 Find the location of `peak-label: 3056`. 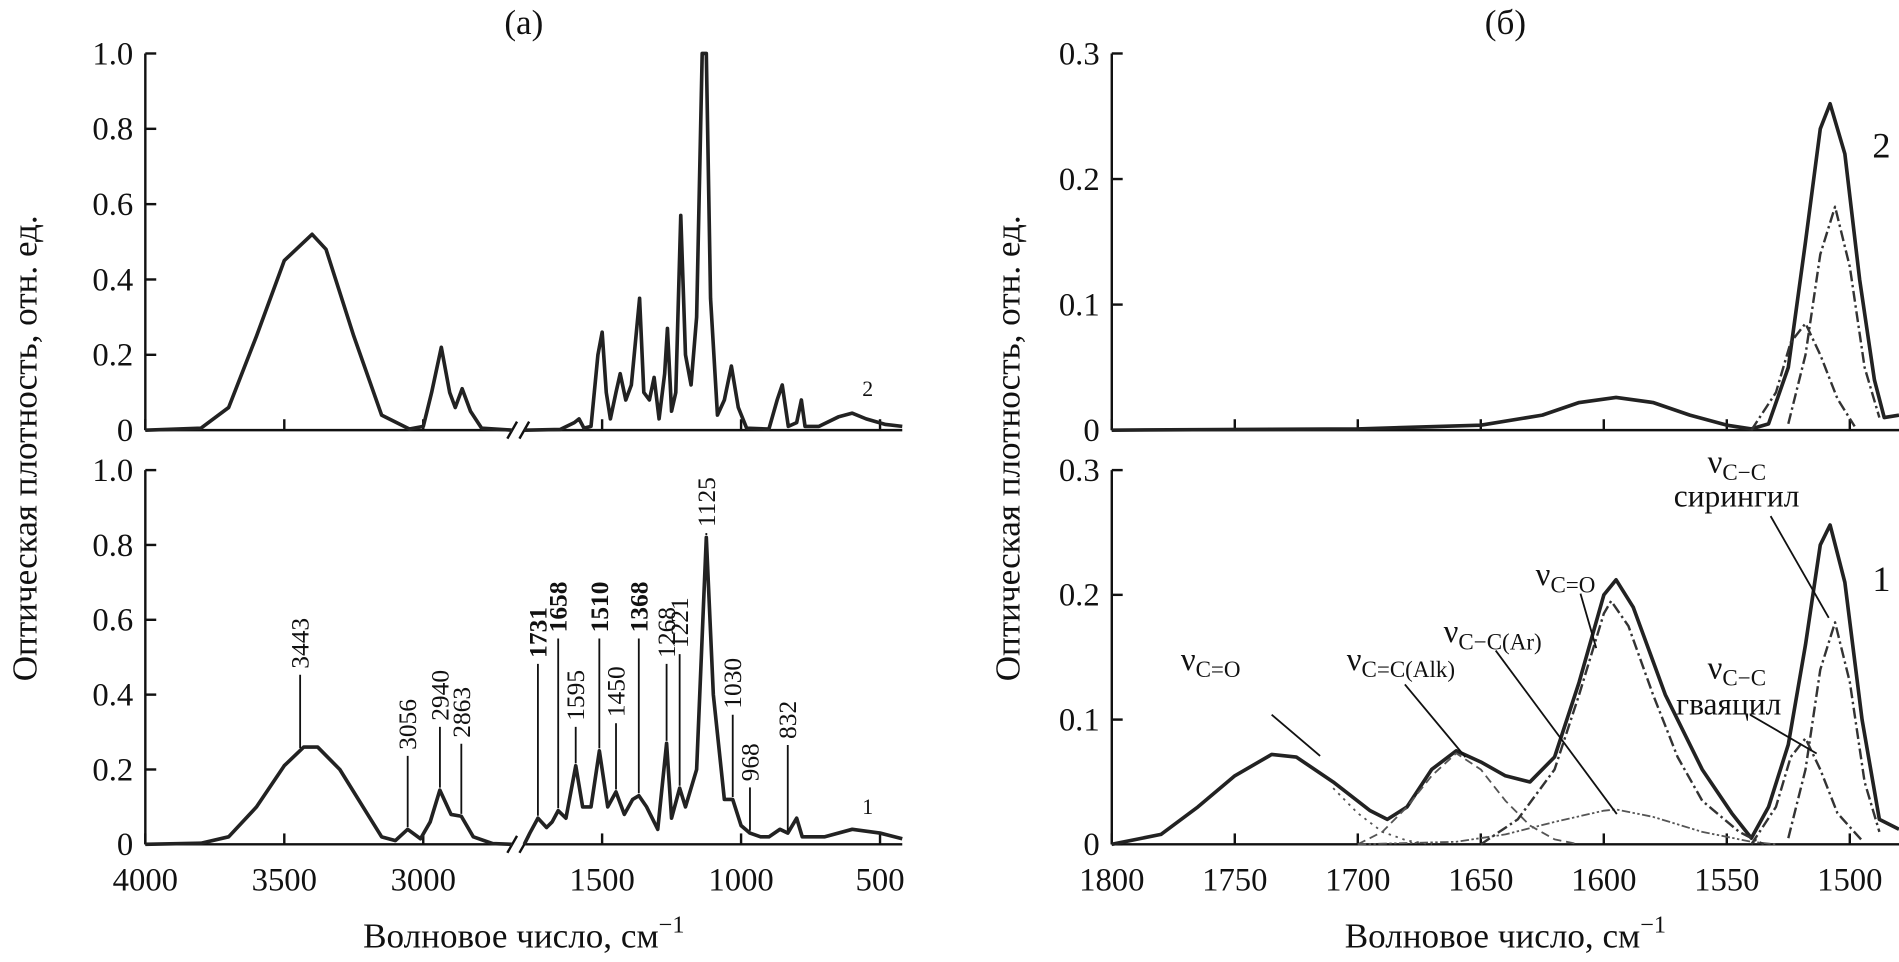

peak-label: 3056 is located at coordinates (407, 724).